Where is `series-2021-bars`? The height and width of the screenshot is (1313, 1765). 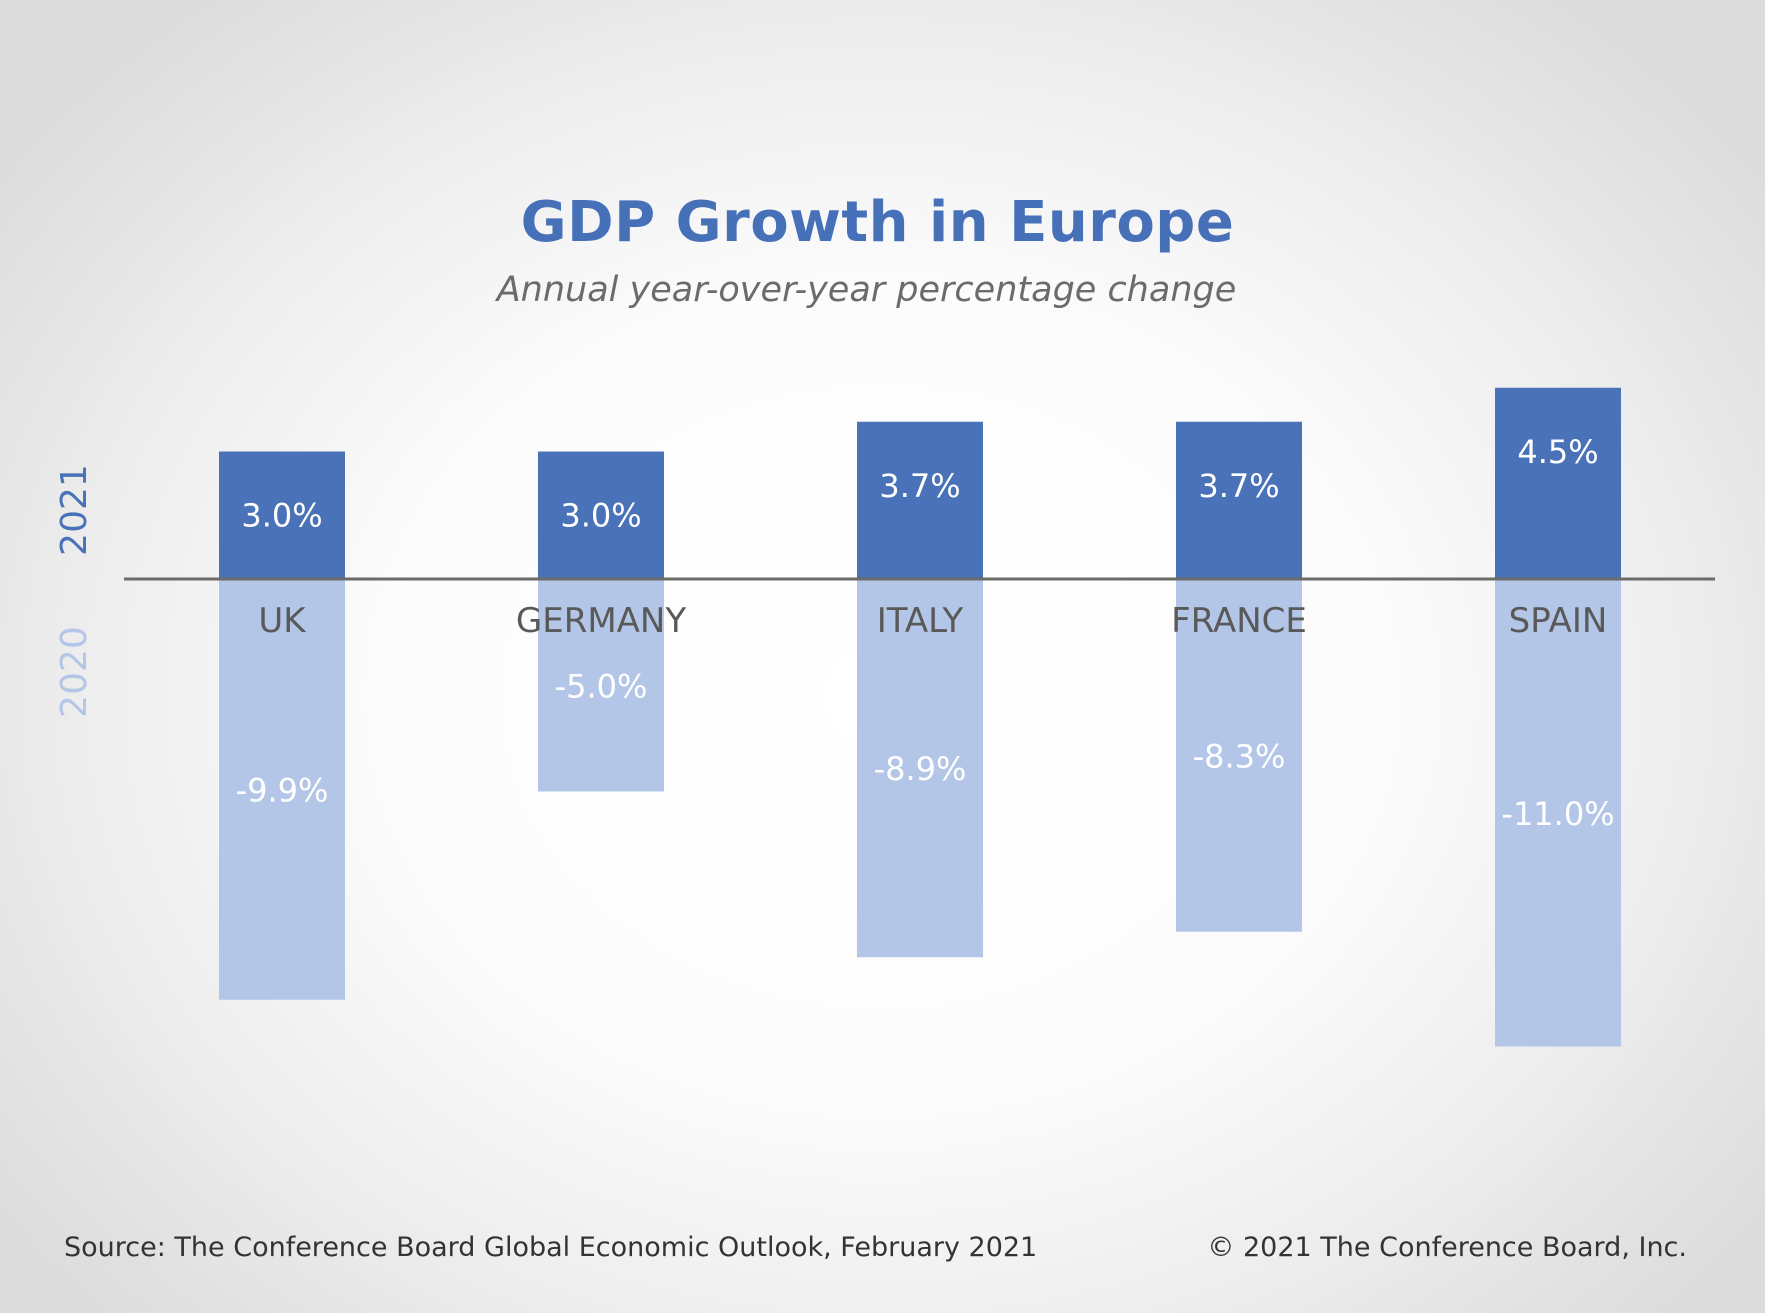
series-2021-bars is located at coordinates (920, 483).